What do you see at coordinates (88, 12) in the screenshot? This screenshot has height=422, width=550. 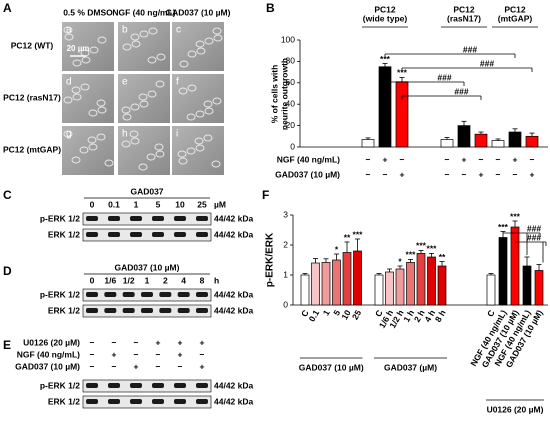 I see `column-header: 0.5 % DMSO` at bounding box center [88, 12].